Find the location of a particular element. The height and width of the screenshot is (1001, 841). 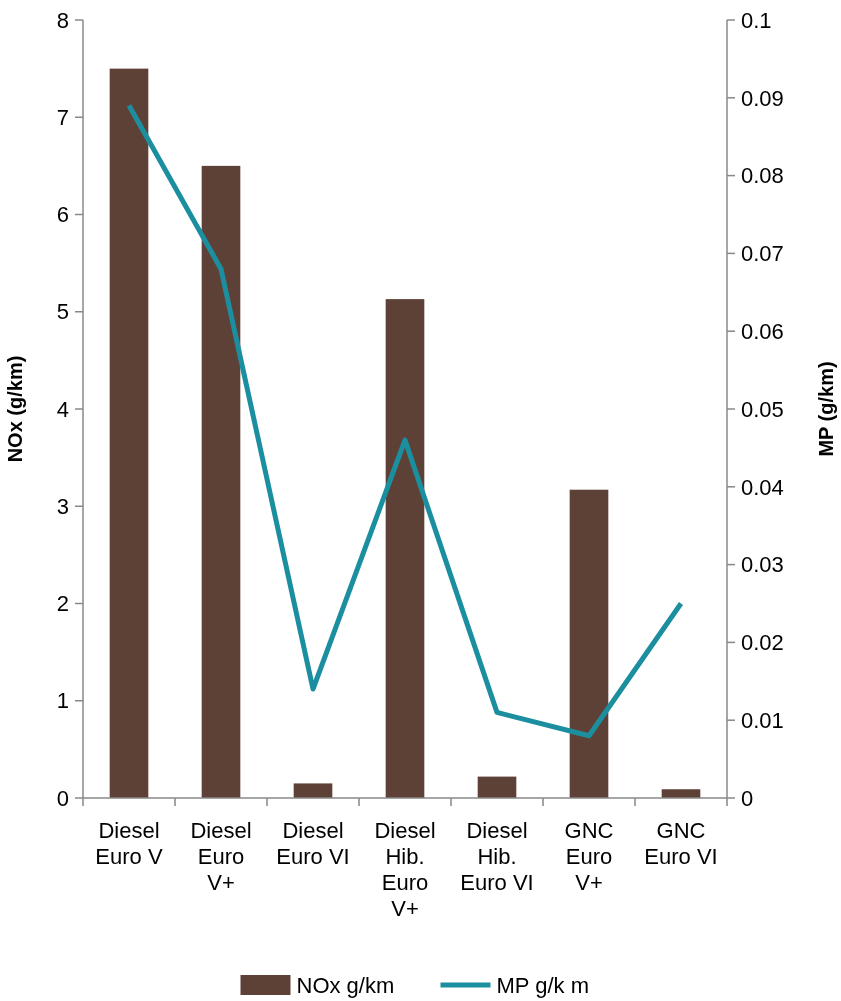

x-tick-label: Diesel Euro V+ is located at coordinates (221, 856).